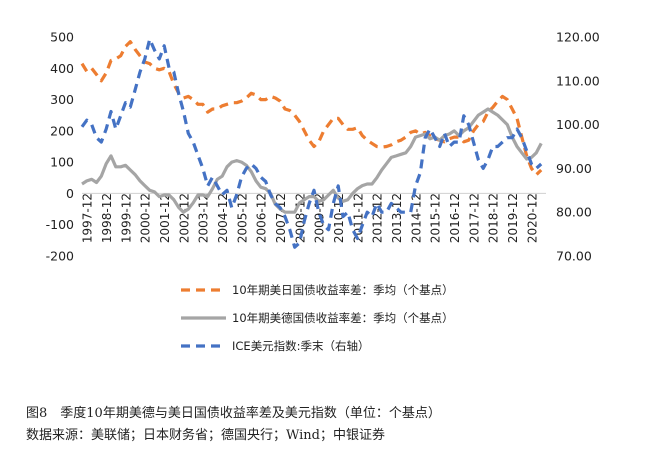 The width and height of the screenshot is (646, 461). I want to click on left-tick-label: 400, so click(62, 68).